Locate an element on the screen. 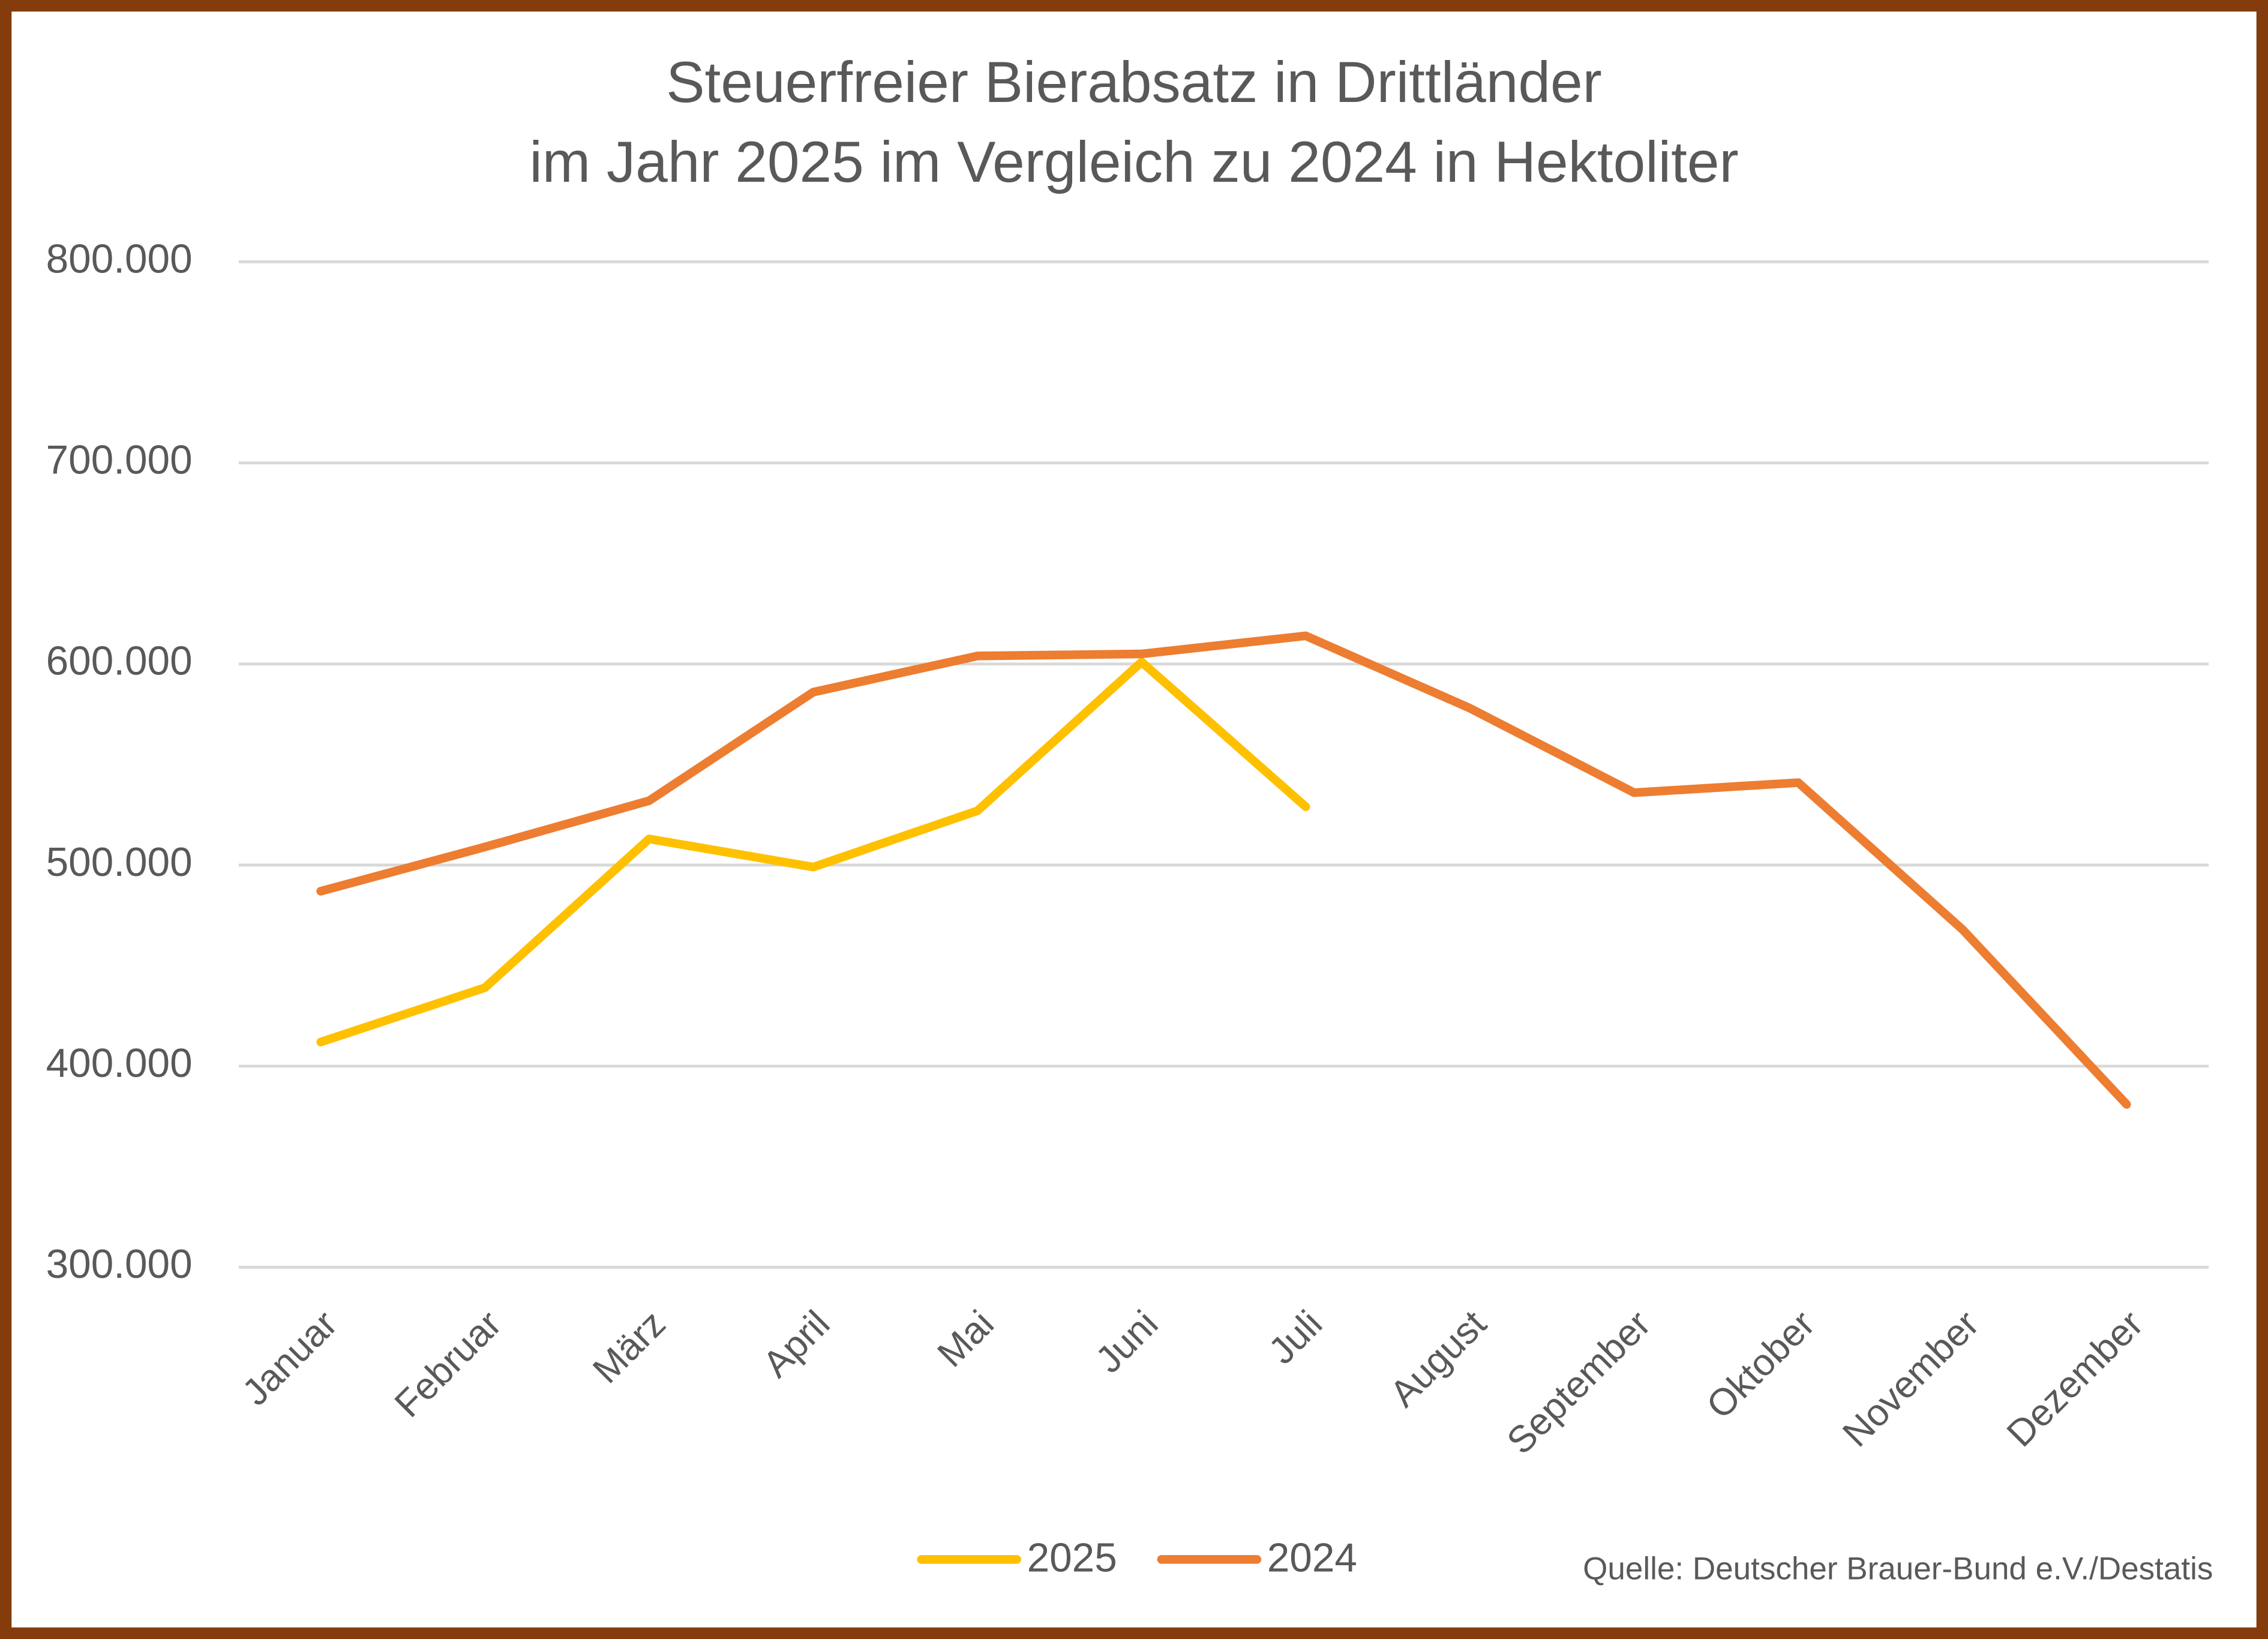 This screenshot has height=1639, width=2268. y-tick-label: 300.000 is located at coordinates (119, 1264).